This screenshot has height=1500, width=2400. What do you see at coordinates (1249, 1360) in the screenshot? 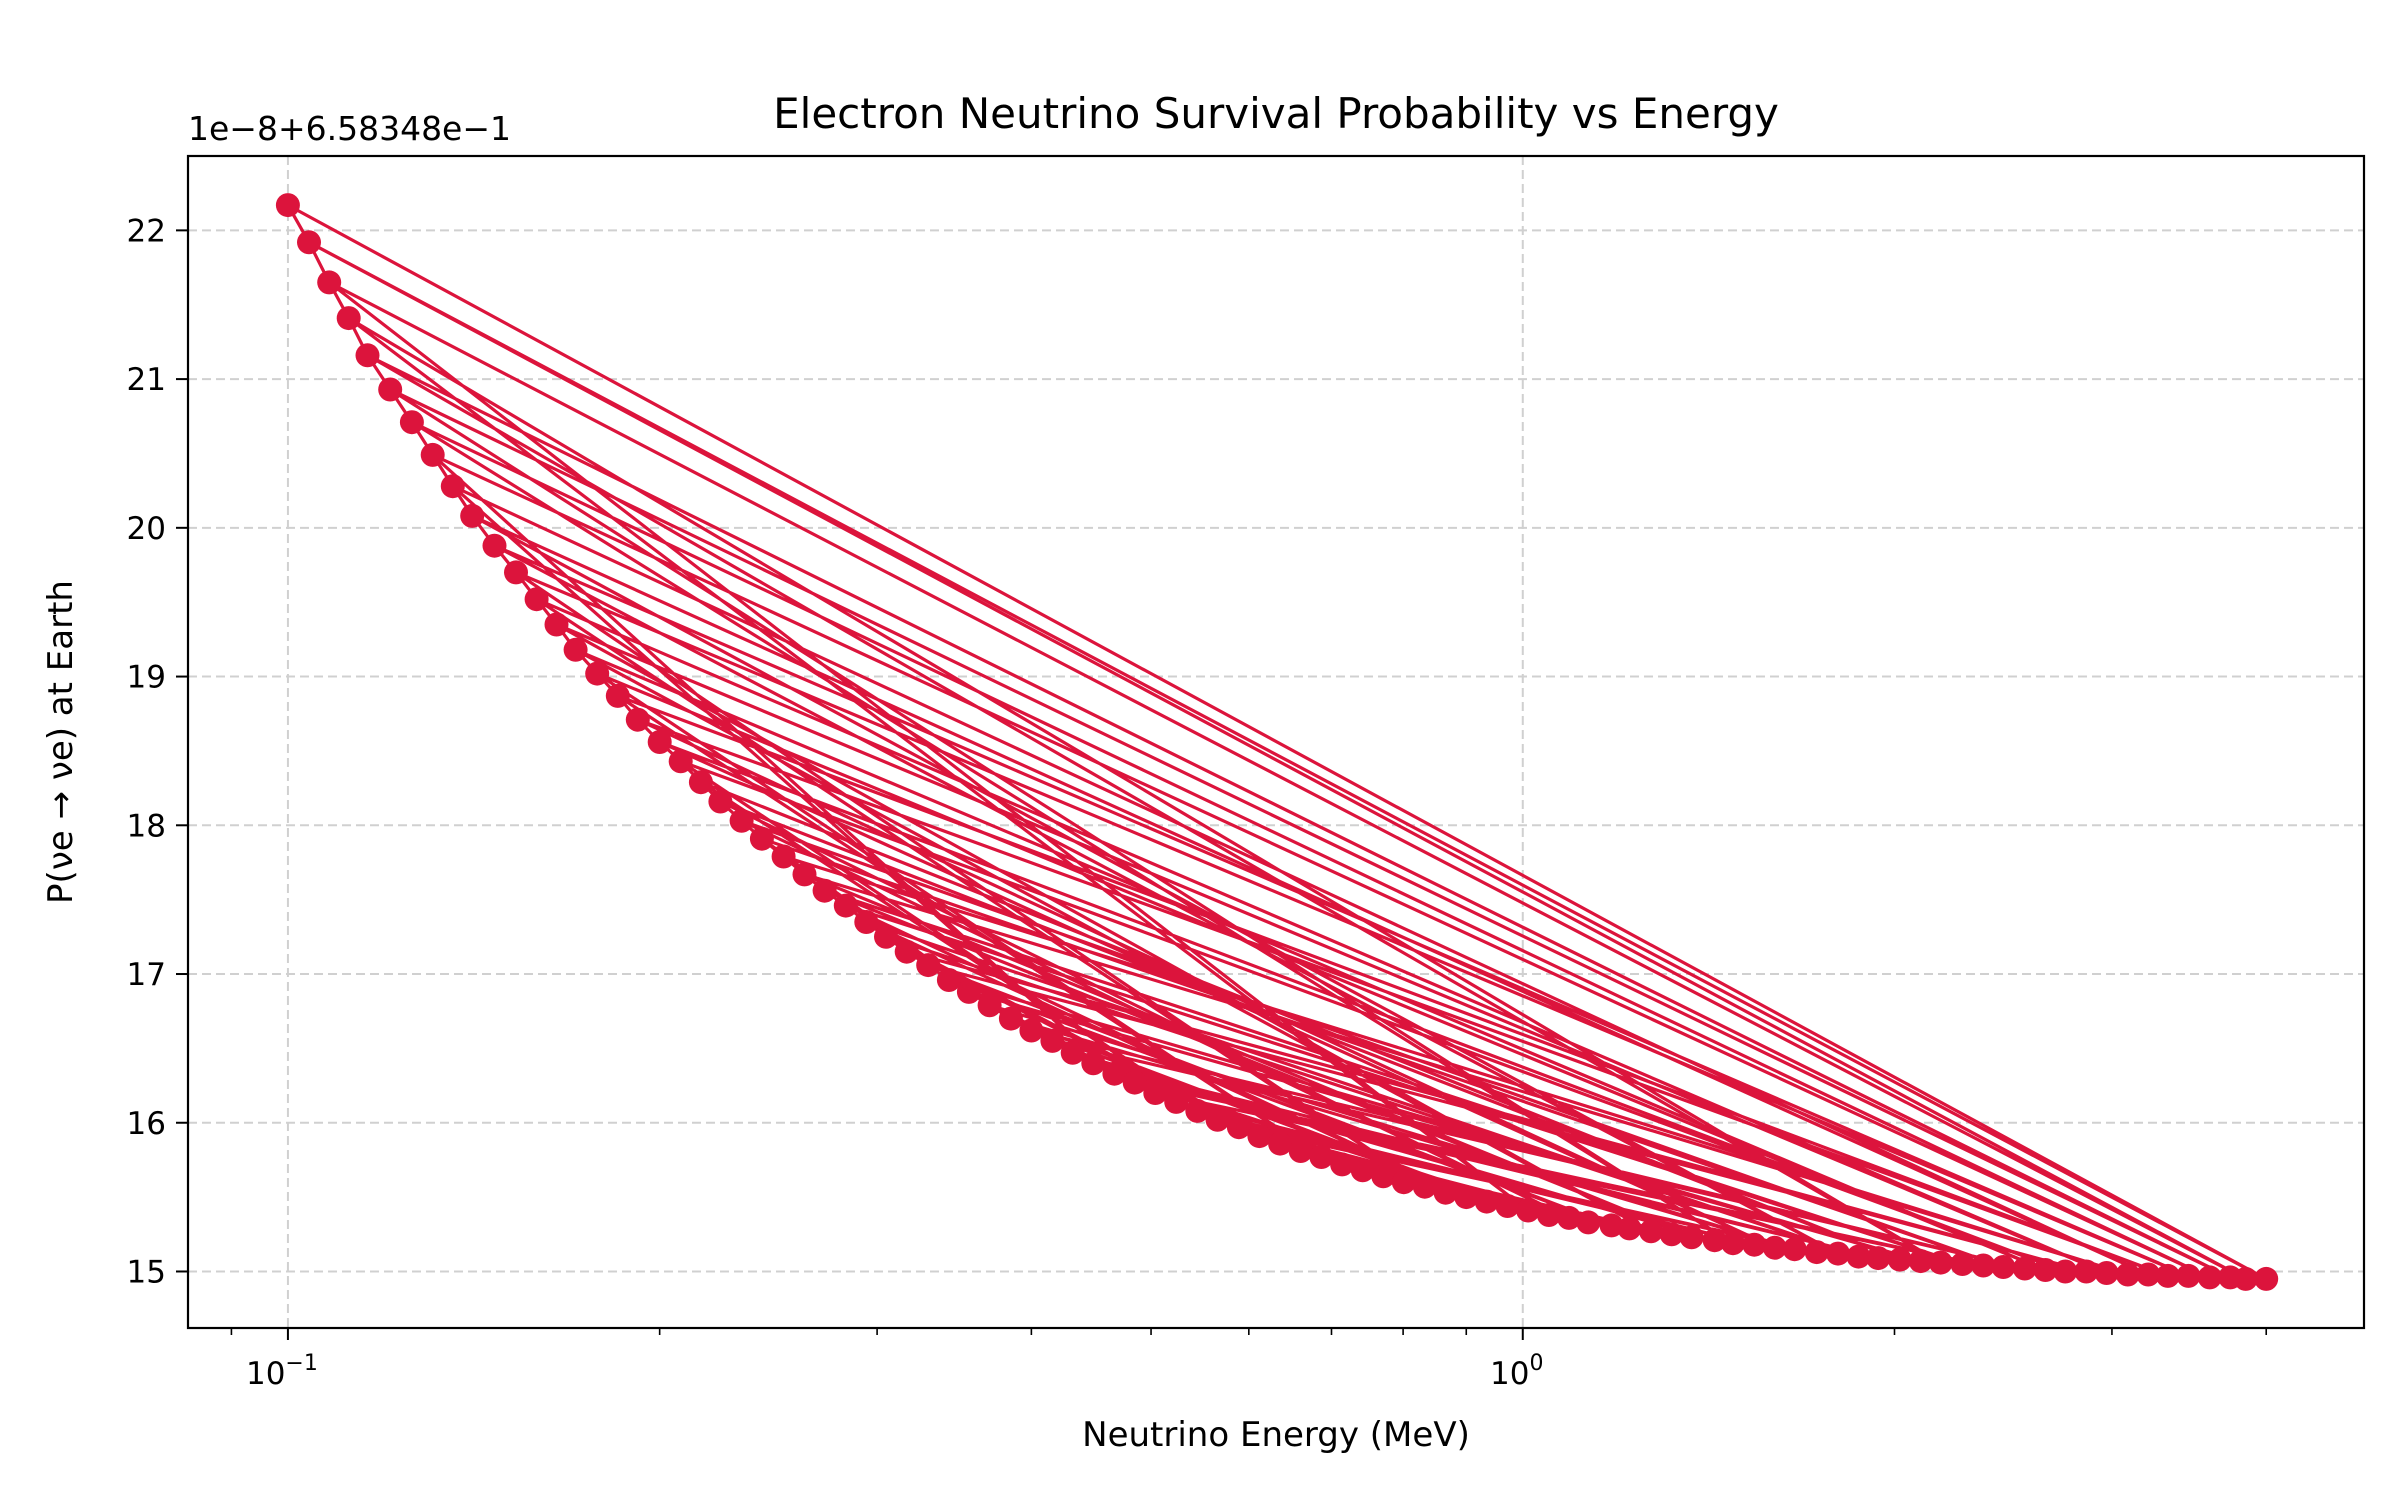
I see `x-axis: 10−1 100` at bounding box center [1249, 1360].